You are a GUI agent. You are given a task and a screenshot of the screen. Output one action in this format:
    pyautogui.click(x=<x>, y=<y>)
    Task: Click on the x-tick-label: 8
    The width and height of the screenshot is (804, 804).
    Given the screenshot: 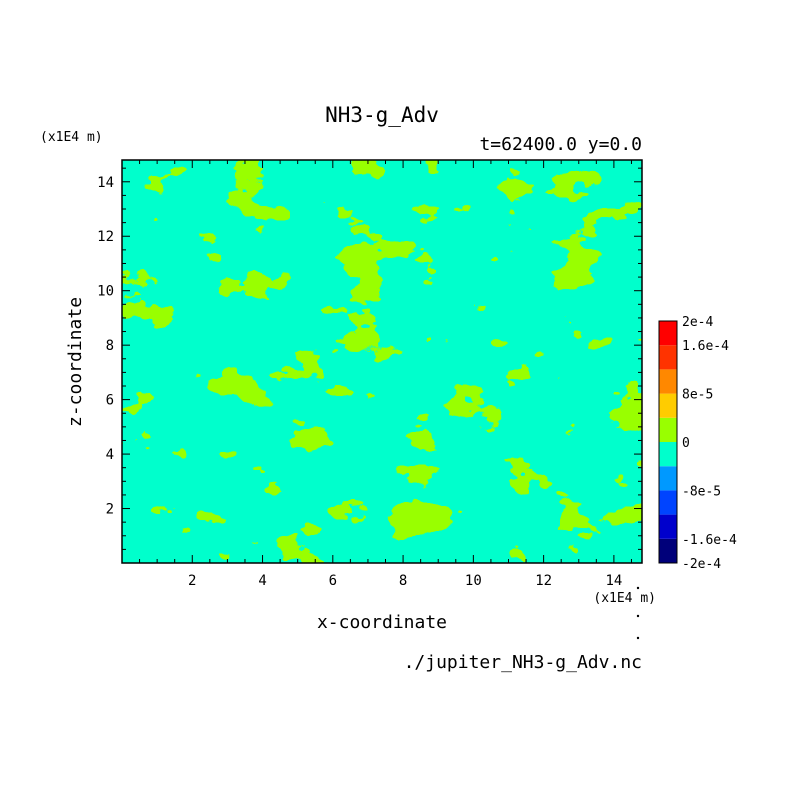 What is the action you would take?
    pyautogui.click(x=403, y=581)
    